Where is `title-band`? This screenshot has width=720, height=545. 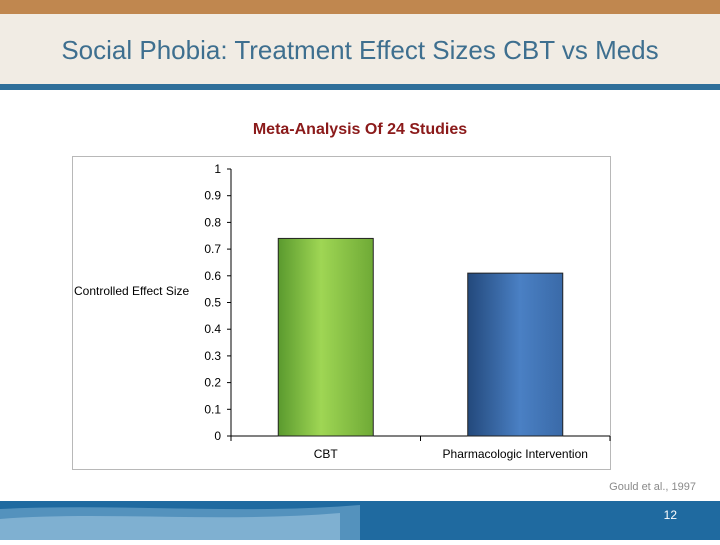 title-band is located at coordinates (360, 49).